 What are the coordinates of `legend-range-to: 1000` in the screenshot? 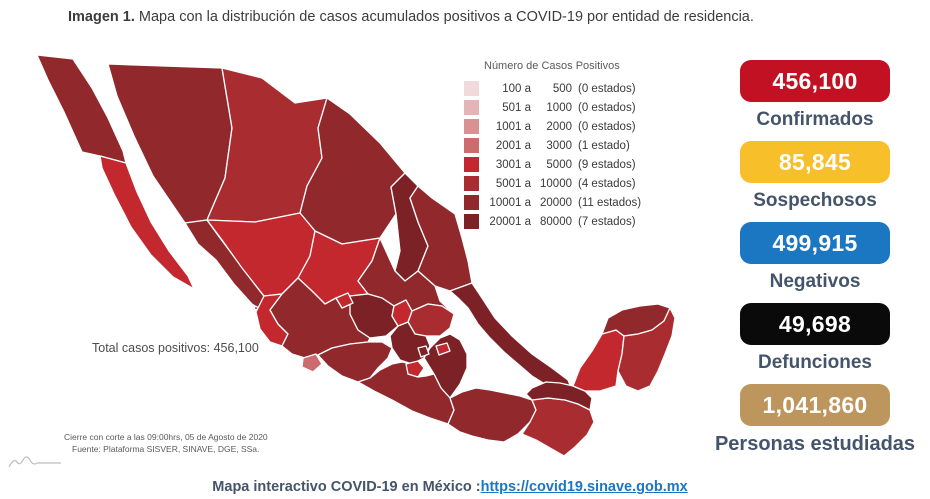 It's located at (559, 107).